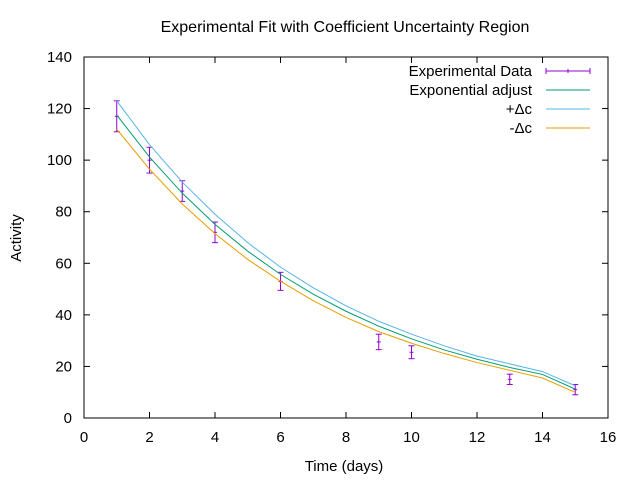  What do you see at coordinates (63, 366) in the screenshot?
I see `y-tick-label: 20` at bounding box center [63, 366].